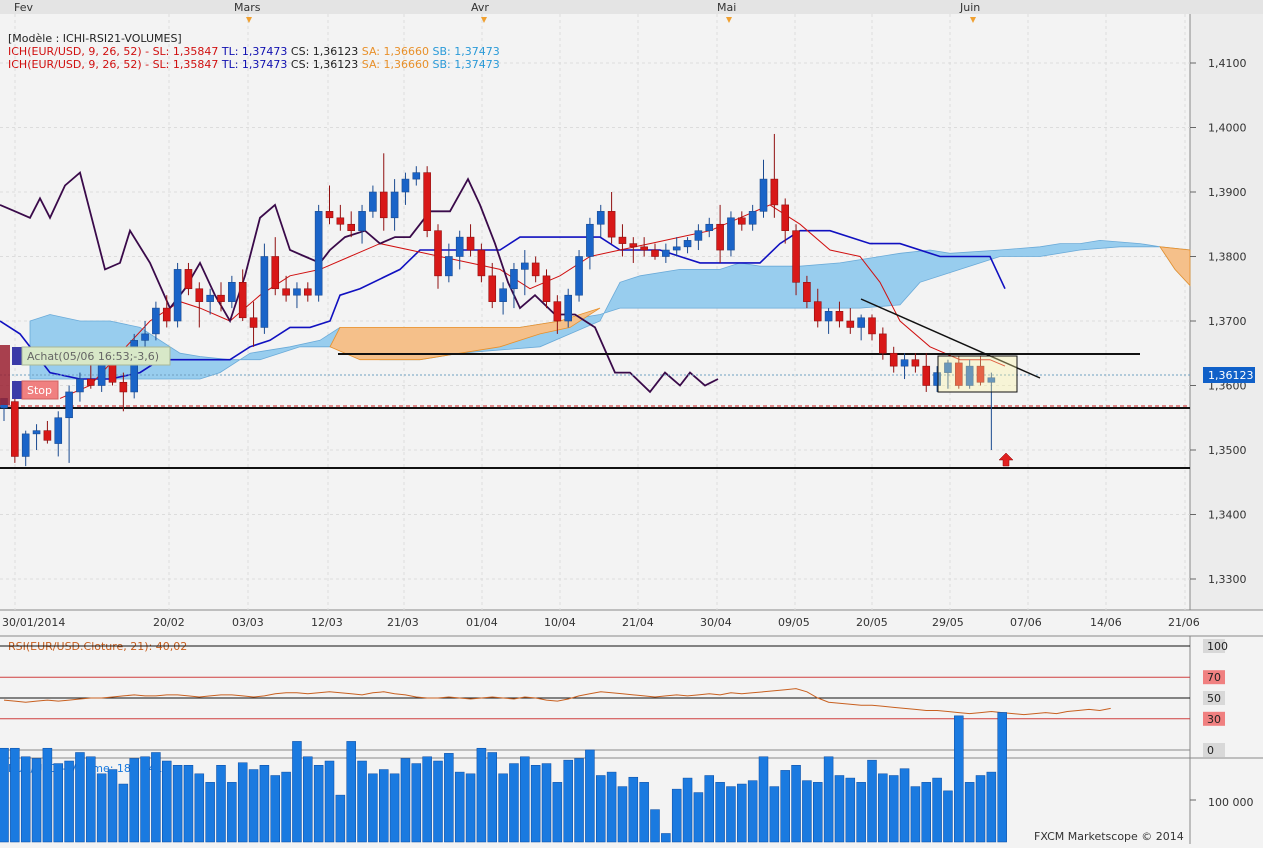 Image resolution: width=1263 pixels, height=848 pixels. What do you see at coordinates (1106, 622) in the screenshot?
I see `date-tick-label: 14/06` at bounding box center [1106, 622].